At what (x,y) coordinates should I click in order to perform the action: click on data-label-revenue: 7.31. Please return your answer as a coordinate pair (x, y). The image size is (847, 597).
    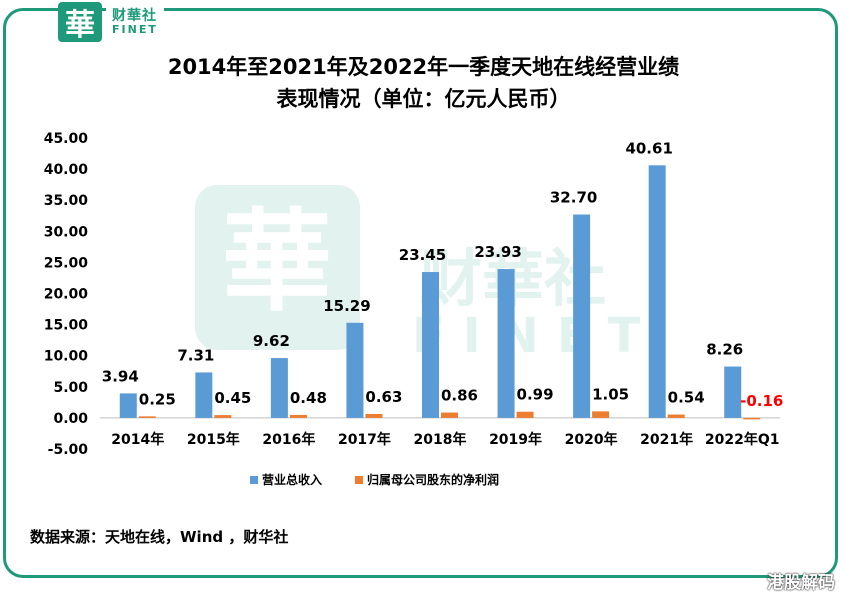
    Looking at the image, I should click on (195, 355).